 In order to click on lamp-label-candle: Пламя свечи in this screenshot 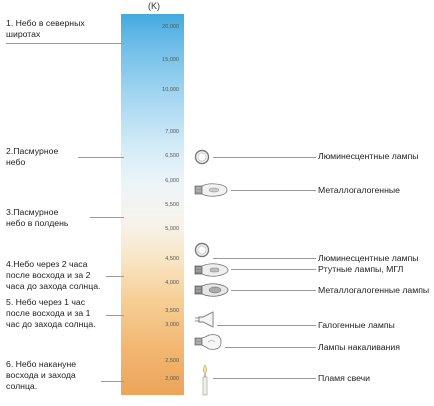, I will do `click(344, 378)`.